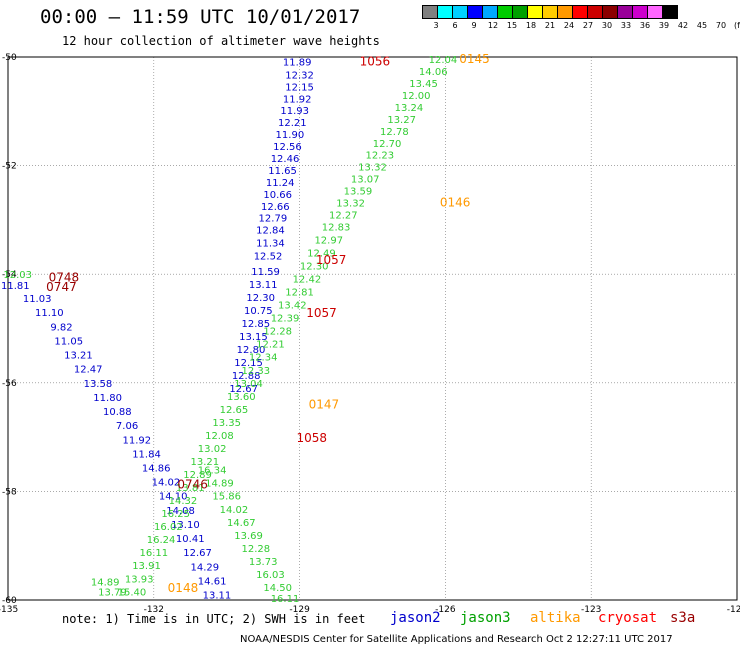 This screenshot has height=650, width=740. What do you see at coordinates (61, 287) in the screenshot?
I see `pass-time-s3a: 0747` at bounding box center [61, 287].